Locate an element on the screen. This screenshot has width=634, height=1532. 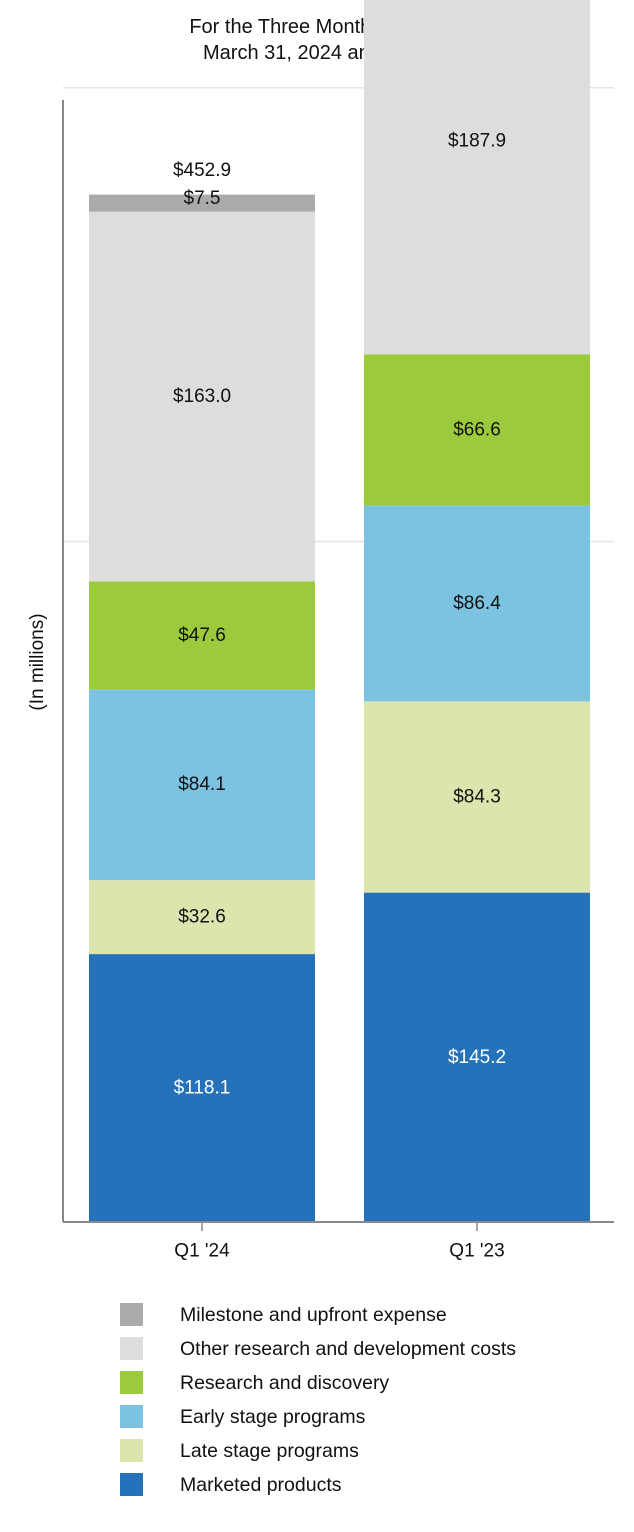
segment-value-label: $7.5 is located at coordinates (202, 198).